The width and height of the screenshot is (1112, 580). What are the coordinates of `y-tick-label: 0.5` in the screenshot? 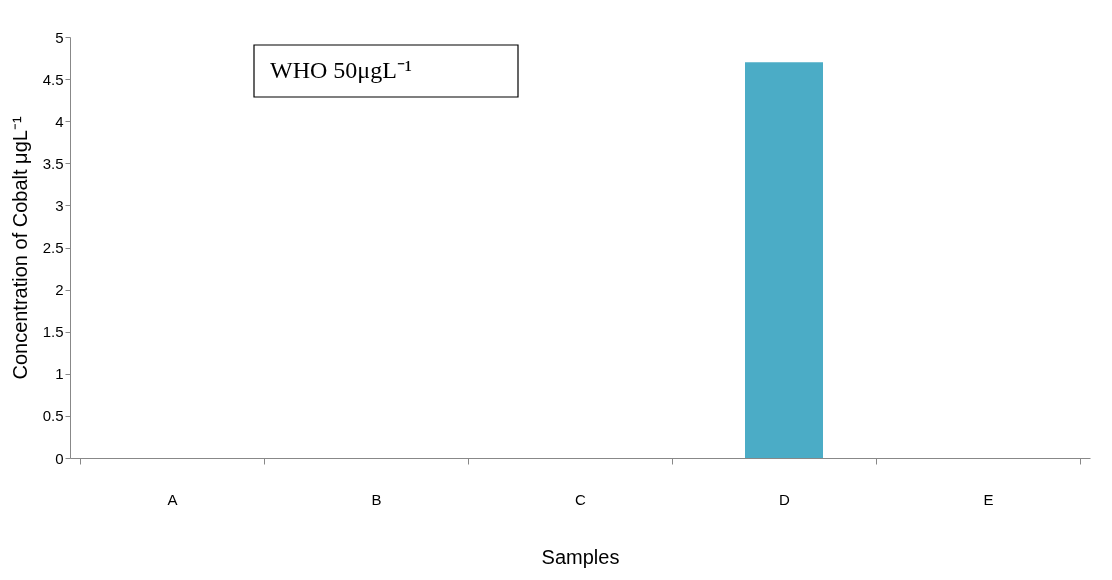 It's located at (53, 416).